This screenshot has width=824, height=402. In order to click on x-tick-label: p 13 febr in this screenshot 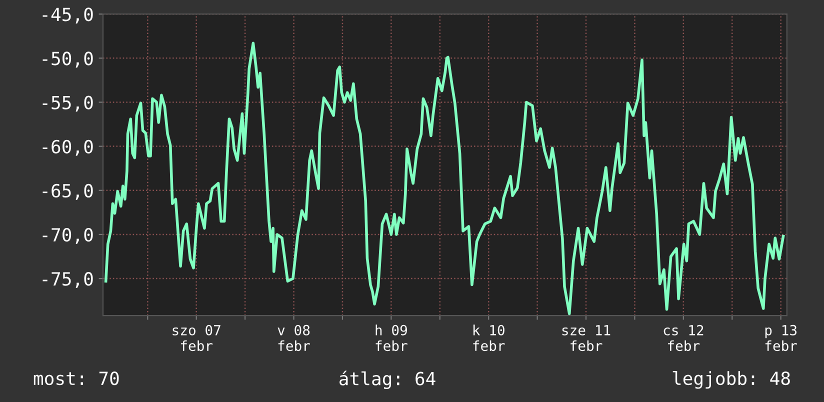, I will do `click(781, 338)`.